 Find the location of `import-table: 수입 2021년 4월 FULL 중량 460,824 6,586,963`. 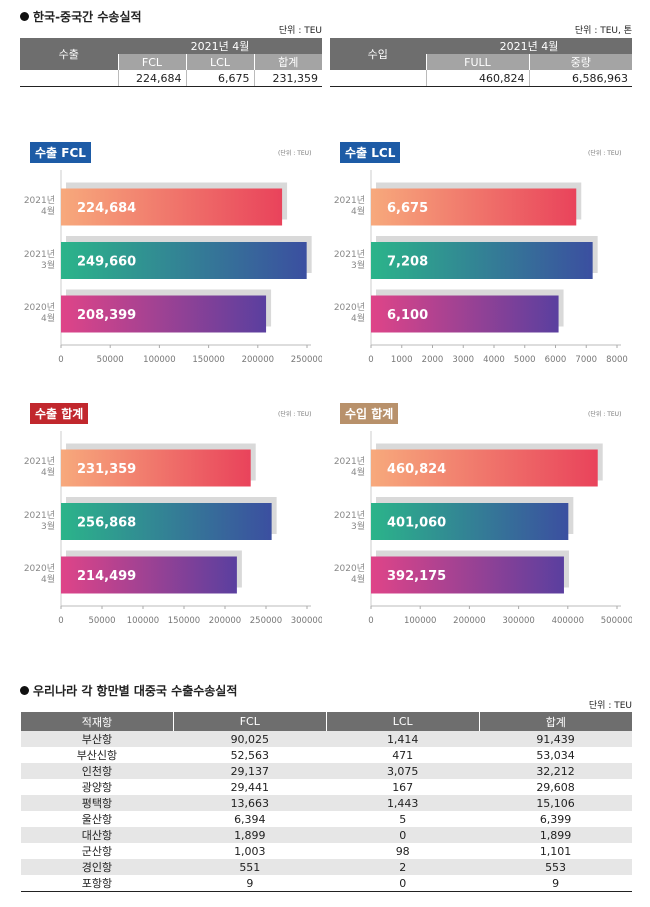

import-table: 수입 2021년 4월 FULL 중량 460,824 6,586,963 is located at coordinates (481, 62).